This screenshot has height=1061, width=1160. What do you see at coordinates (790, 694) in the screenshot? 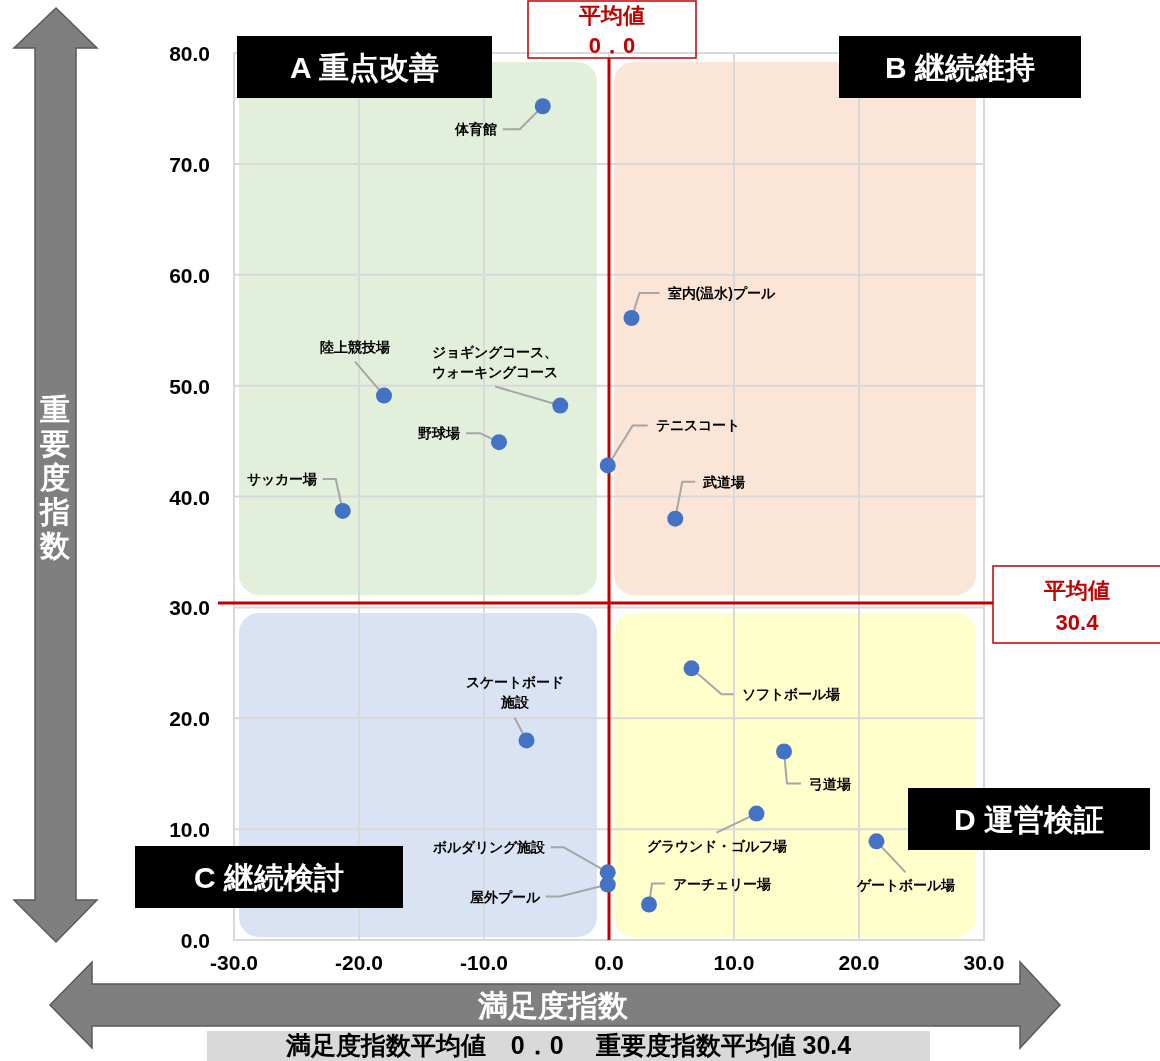
I see `text: ソフトボール場` at bounding box center [790, 694].